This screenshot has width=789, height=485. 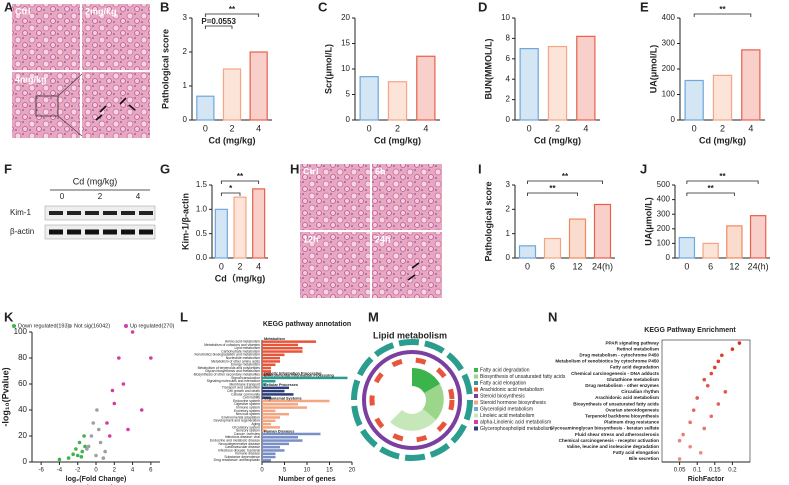 What do you see at coordinates (283, 398) in the screenshot?
I see `group-label: Organismal Systems` at bounding box center [283, 398].